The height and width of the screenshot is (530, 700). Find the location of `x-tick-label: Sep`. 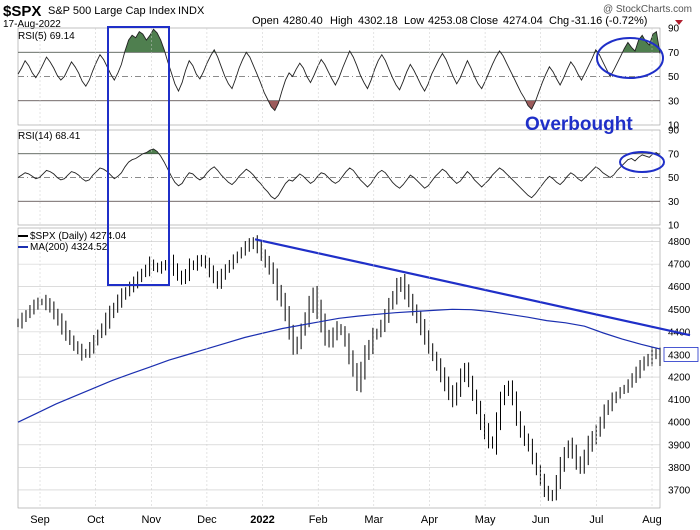

x-tick-label: Sep is located at coordinates (40, 520).